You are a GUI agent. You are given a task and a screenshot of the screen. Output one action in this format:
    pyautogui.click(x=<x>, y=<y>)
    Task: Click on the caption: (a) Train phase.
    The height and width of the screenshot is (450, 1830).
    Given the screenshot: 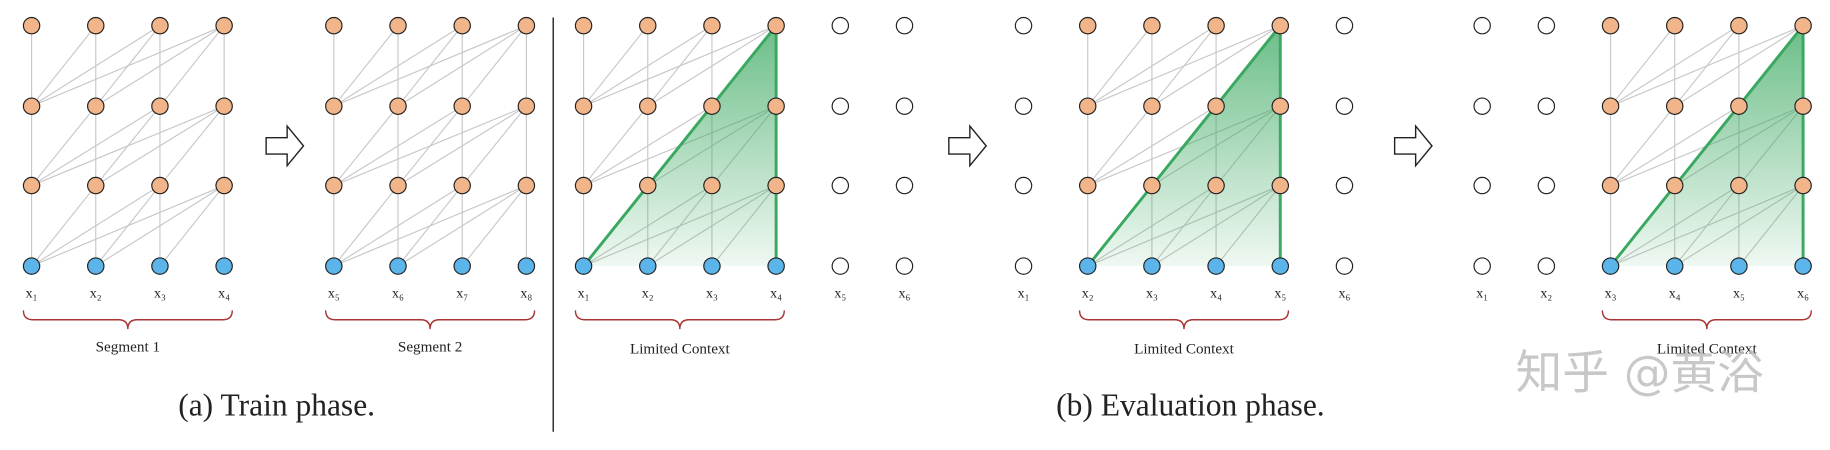 What is the action you would take?
    pyautogui.click(x=276, y=405)
    